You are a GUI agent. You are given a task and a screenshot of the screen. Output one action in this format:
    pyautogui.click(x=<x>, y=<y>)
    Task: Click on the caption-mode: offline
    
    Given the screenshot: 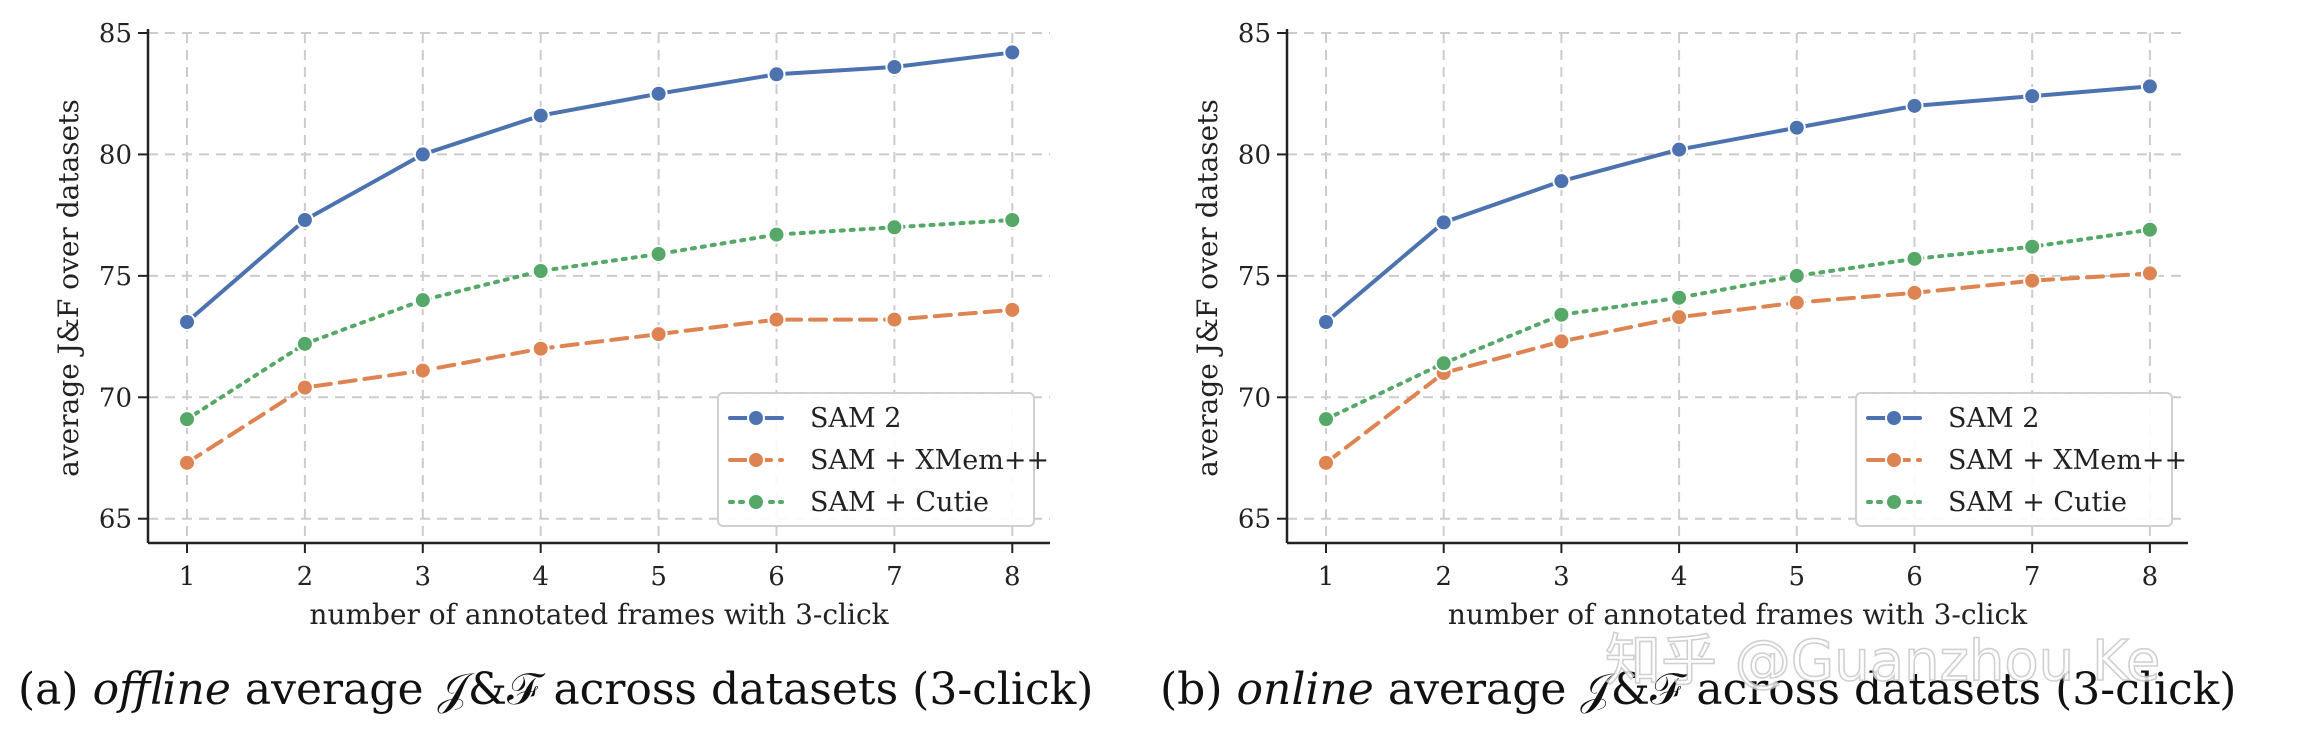 What is the action you would take?
    pyautogui.click(x=162, y=689)
    